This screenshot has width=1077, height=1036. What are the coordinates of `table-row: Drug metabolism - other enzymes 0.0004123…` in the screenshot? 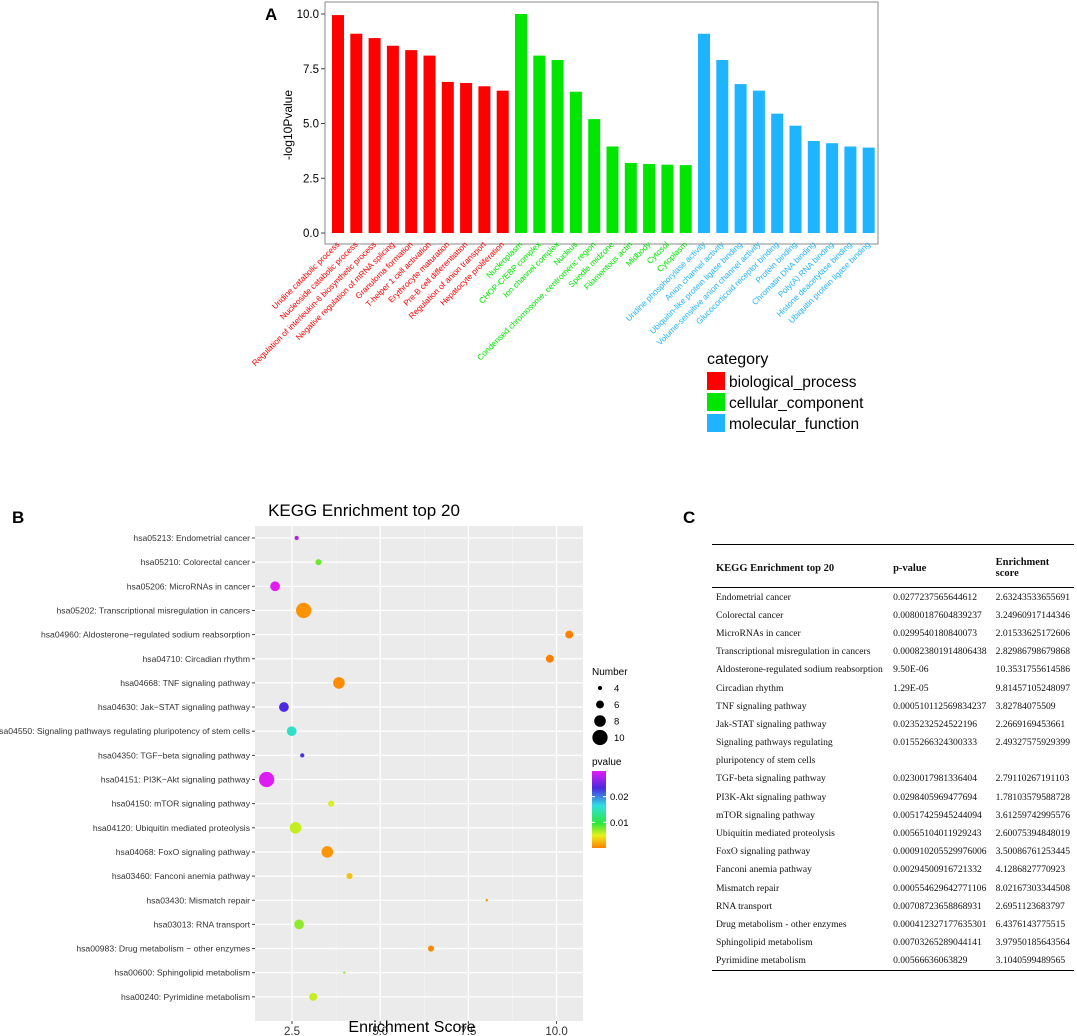 It's located at (893, 924).